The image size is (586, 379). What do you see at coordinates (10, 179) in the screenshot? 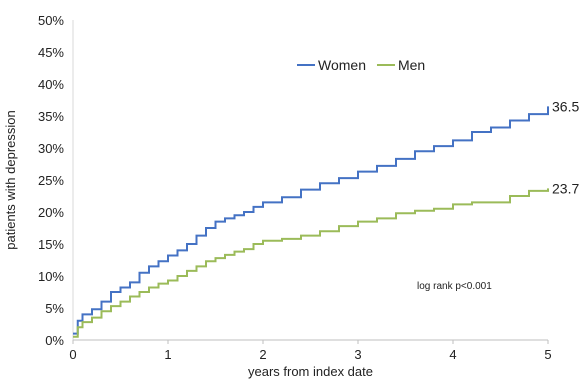
I see `y-axis-title: patients with depression` at bounding box center [10, 179].